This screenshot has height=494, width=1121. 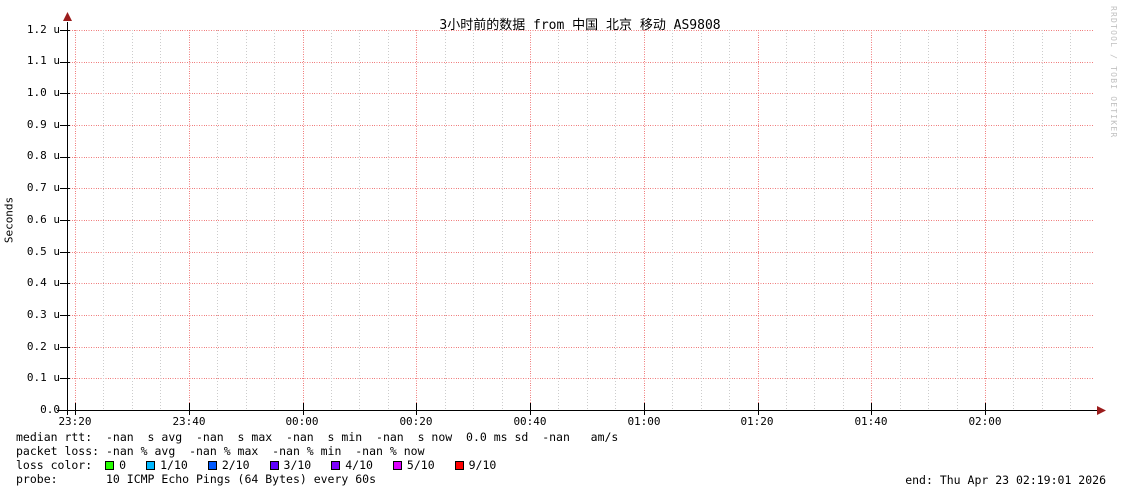 I want to click on loss-swatch-label: 9/10, so click(x=482, y=465).